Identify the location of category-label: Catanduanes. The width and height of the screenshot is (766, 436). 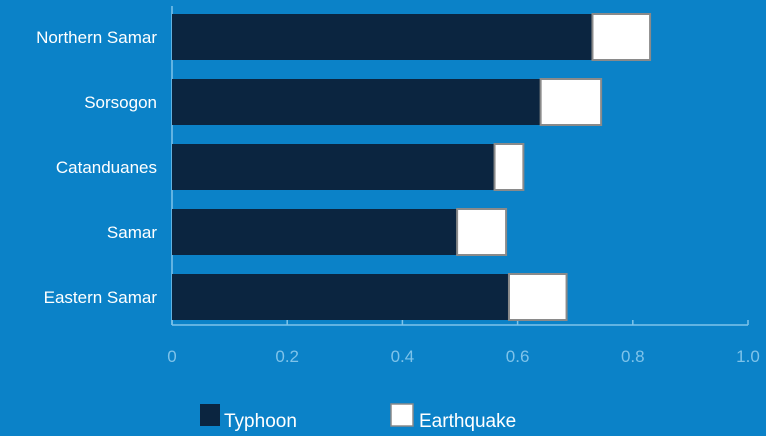
(106, 167).